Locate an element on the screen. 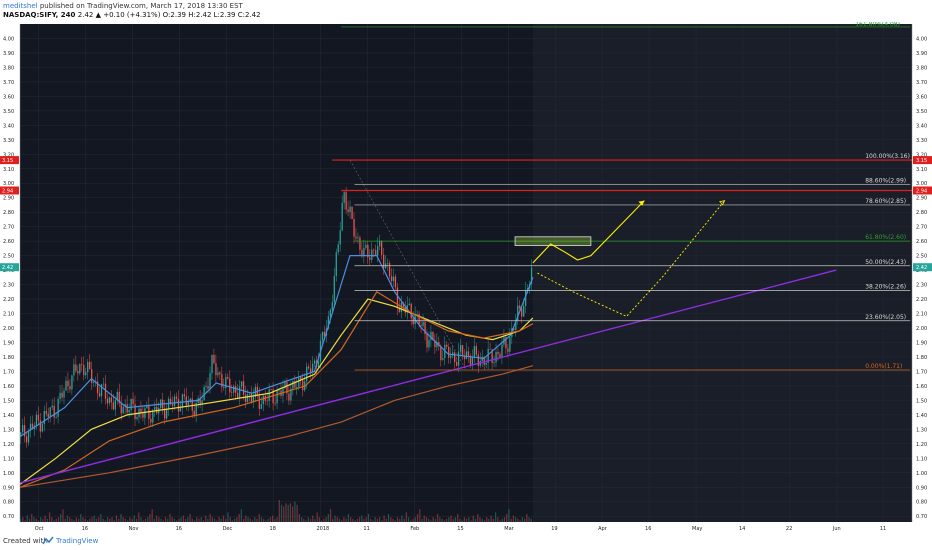  y-tick-label-left: 3.50 is located at coordinates (8, 112).